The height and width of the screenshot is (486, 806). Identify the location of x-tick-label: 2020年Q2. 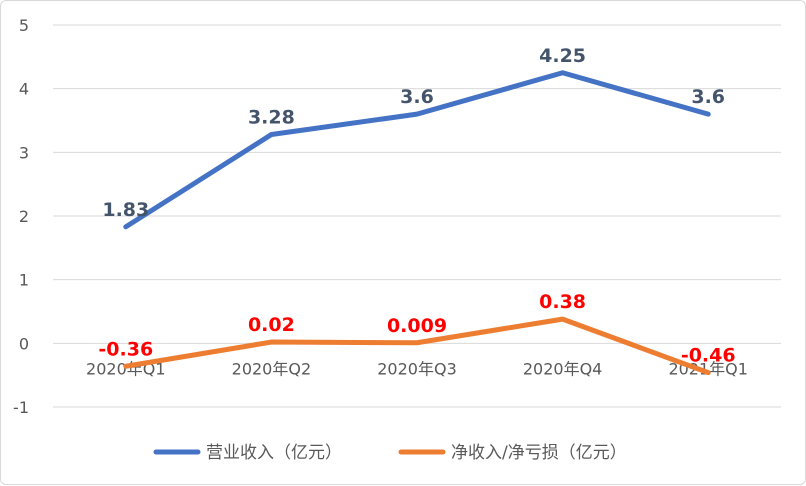
(272, 368).